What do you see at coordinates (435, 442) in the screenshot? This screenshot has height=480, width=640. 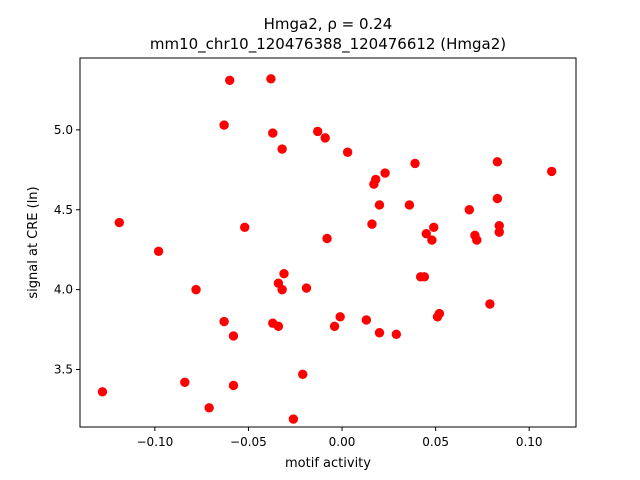 I see `x-tick-label: 0.05` at bounding box center [435, 442].